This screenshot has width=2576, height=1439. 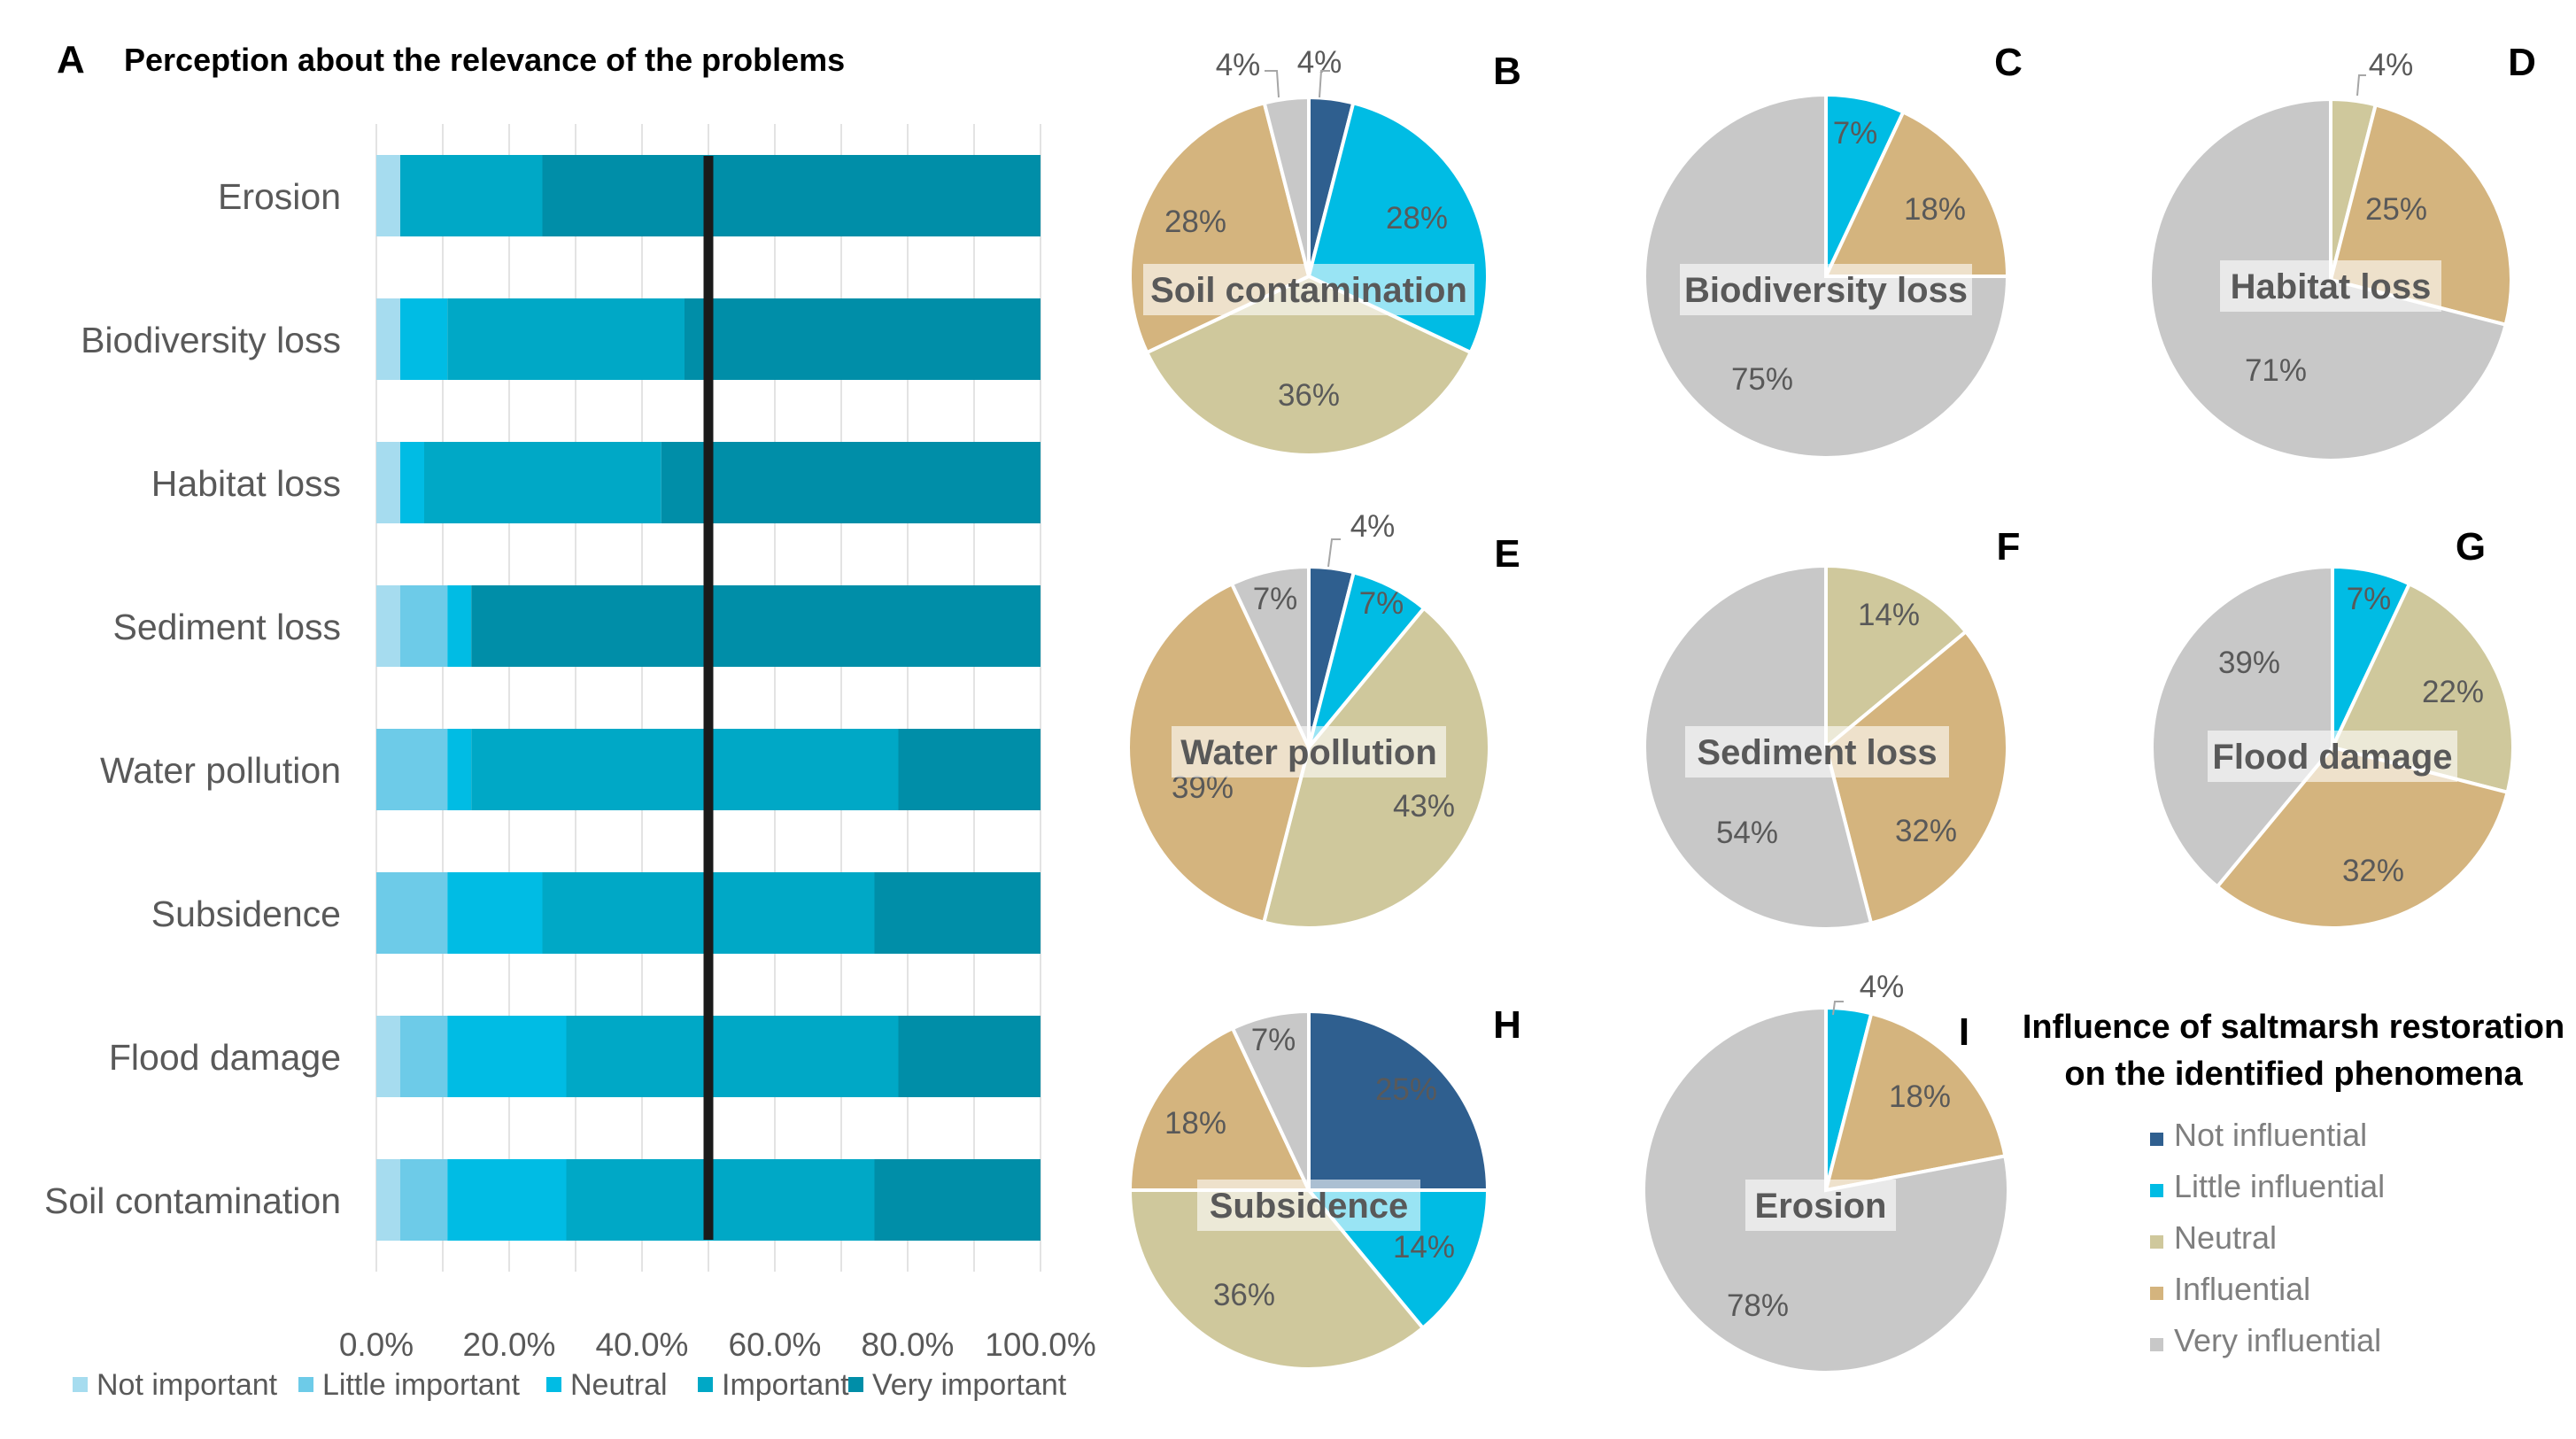 I want to click on slice-label: 36%, so click(x=1244, y=1295).